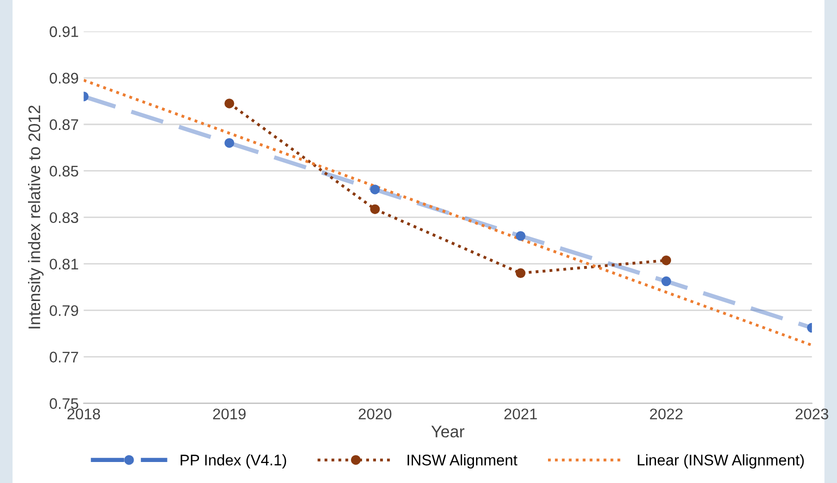 This screenshot has width=837, height=483. Describe the element at coordinates (64, 124) in the screenshot. I see `y-tick-label: 0.87` at that location.